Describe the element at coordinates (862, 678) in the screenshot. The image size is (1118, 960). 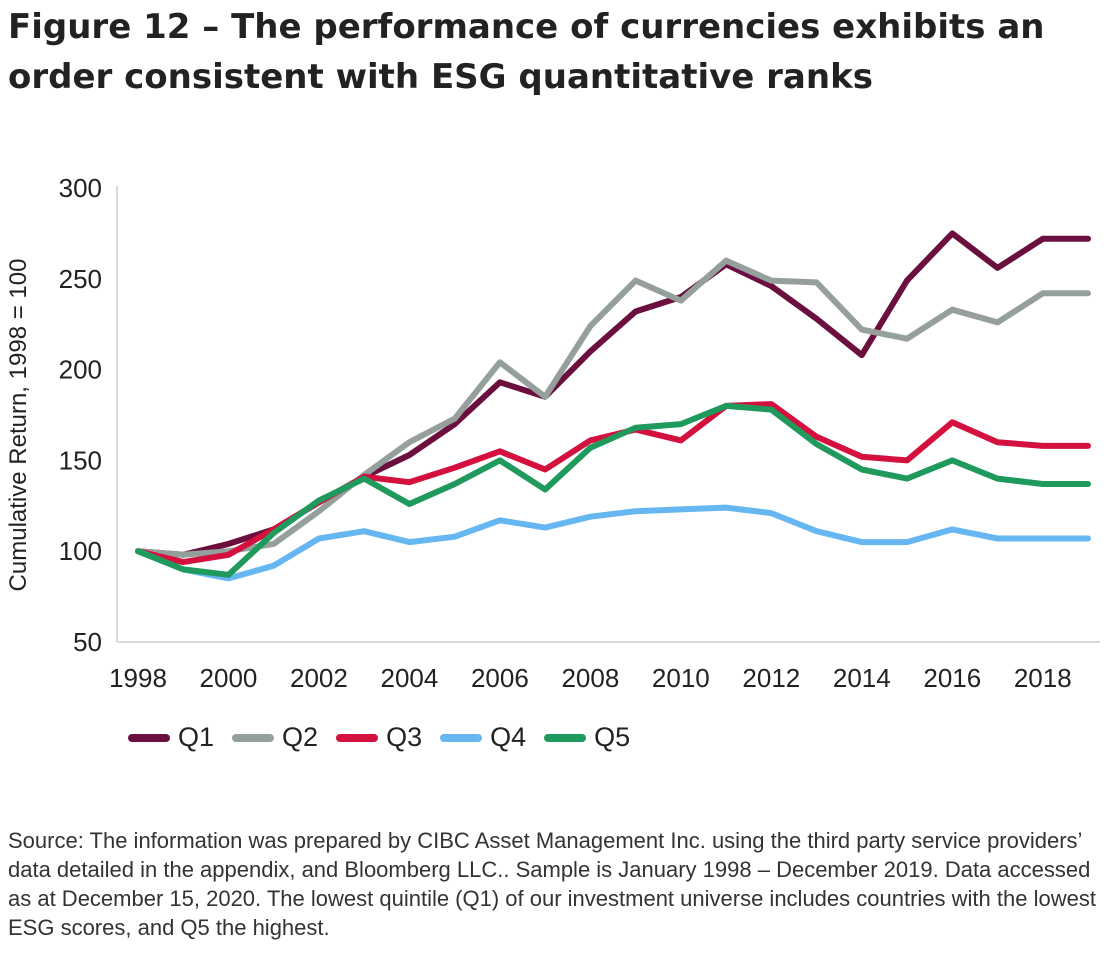
I see `x-tick-label: 2014` at that location.